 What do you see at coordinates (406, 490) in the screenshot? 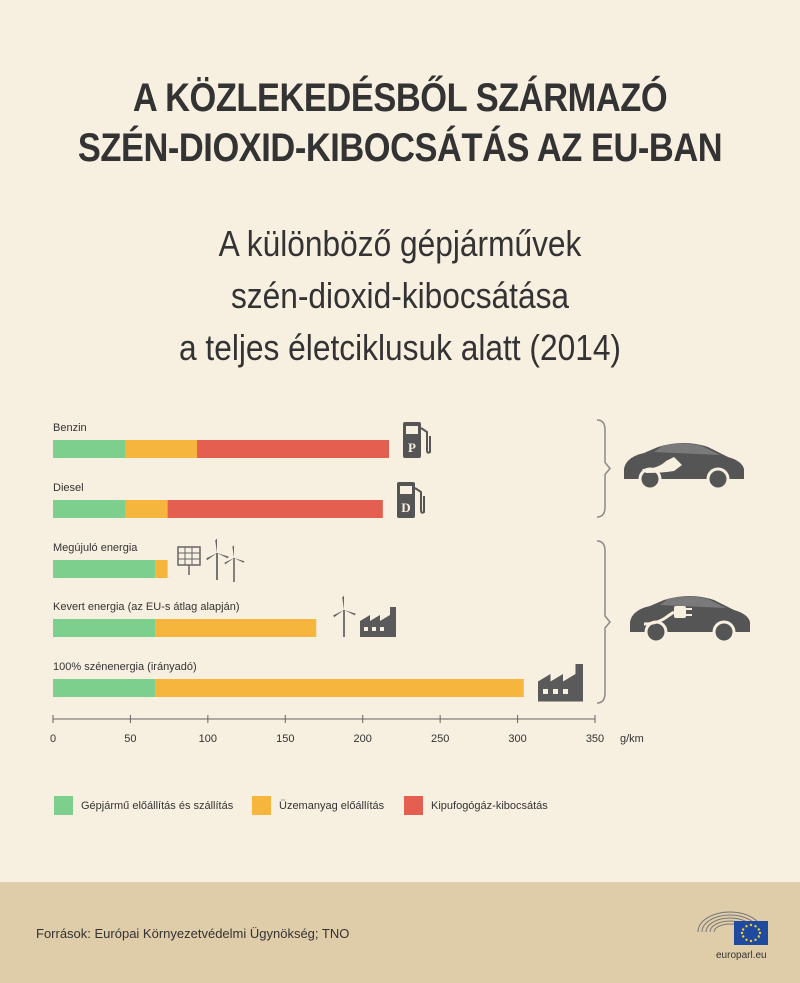
I see `diesel-pump-icon-display` at bounding box center [406, 490].